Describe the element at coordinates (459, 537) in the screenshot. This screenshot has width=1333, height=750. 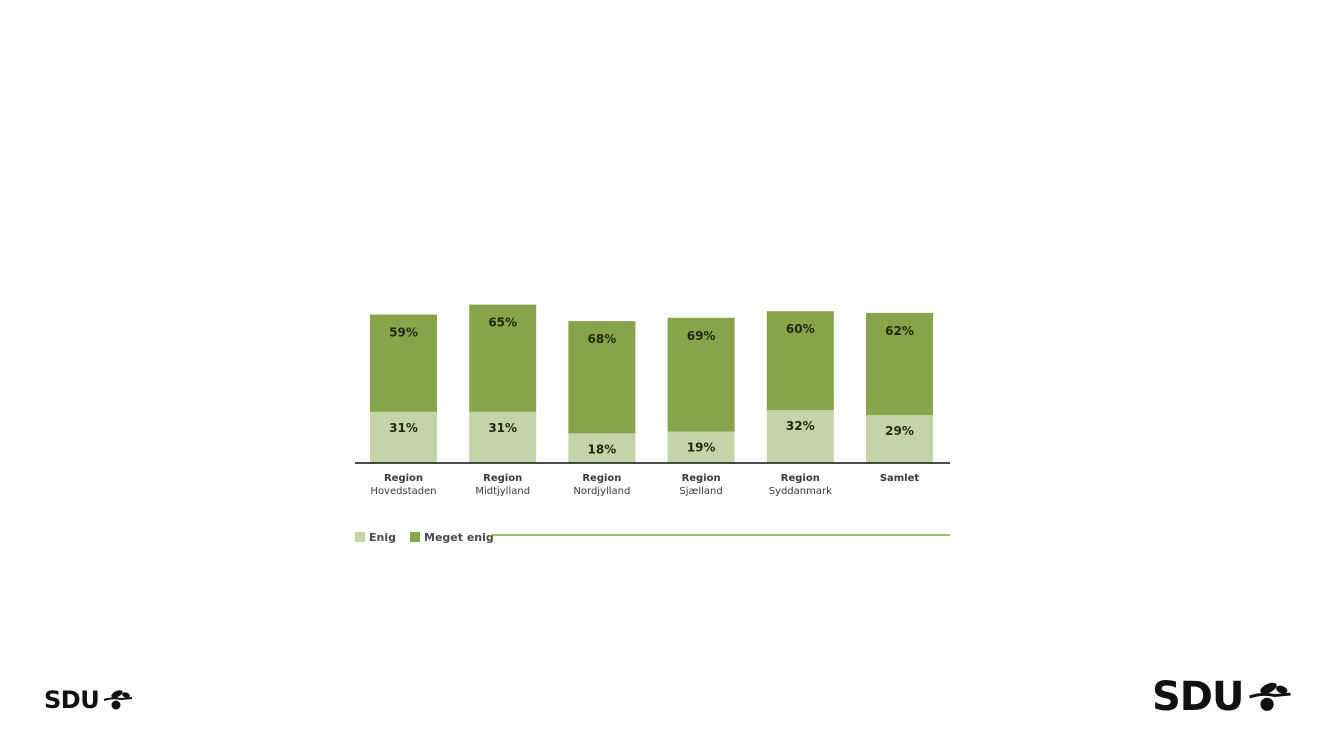
I see `legend-label-meget-enig: Meget enig` at that location.